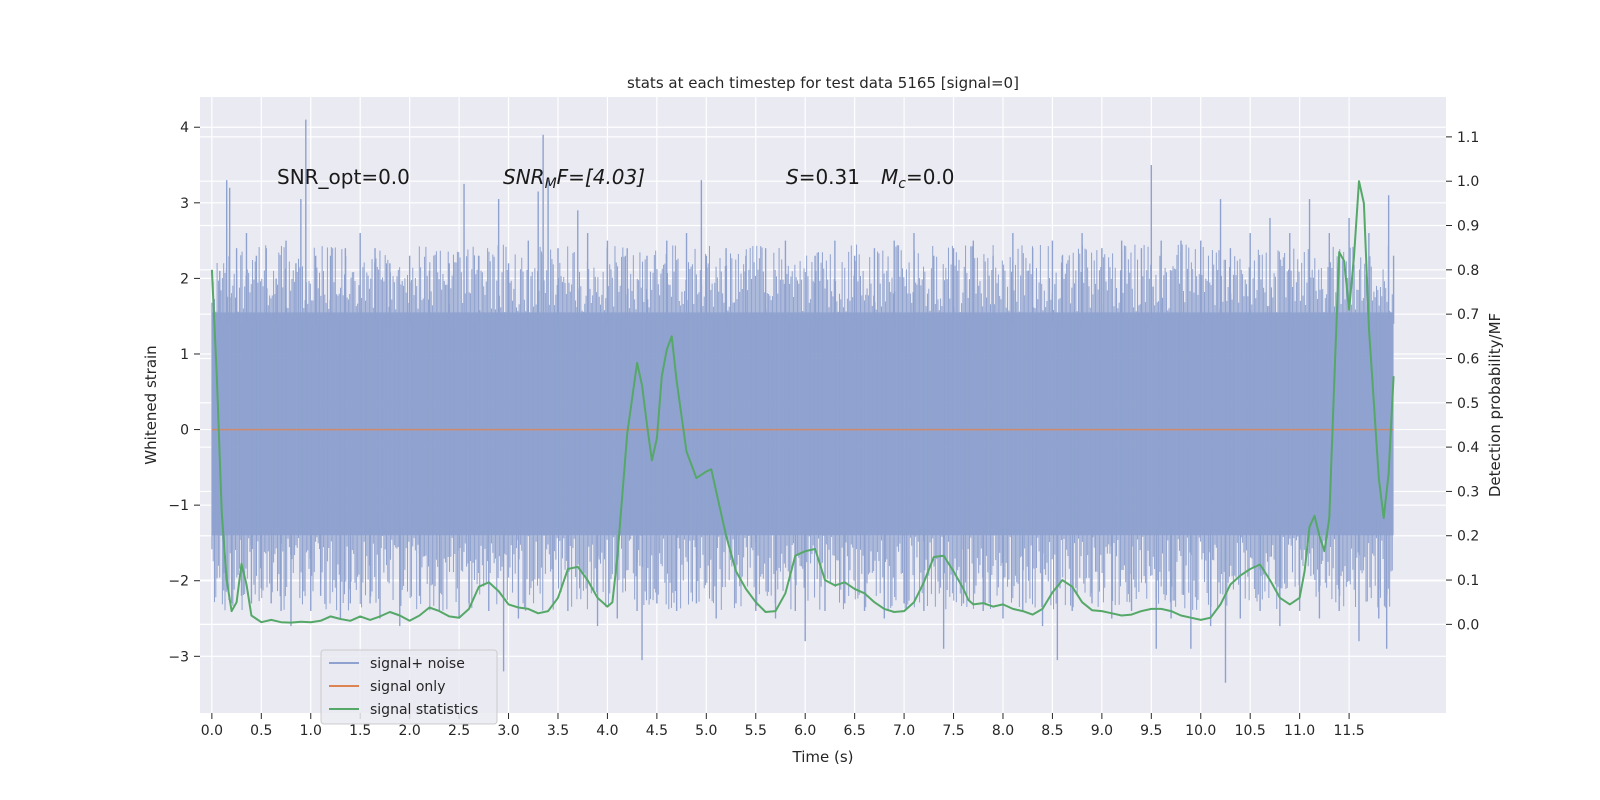 The height and width of the screenshot is (800, 1600). I want to click on annotation-s-symbol: S, so click(792, 177).